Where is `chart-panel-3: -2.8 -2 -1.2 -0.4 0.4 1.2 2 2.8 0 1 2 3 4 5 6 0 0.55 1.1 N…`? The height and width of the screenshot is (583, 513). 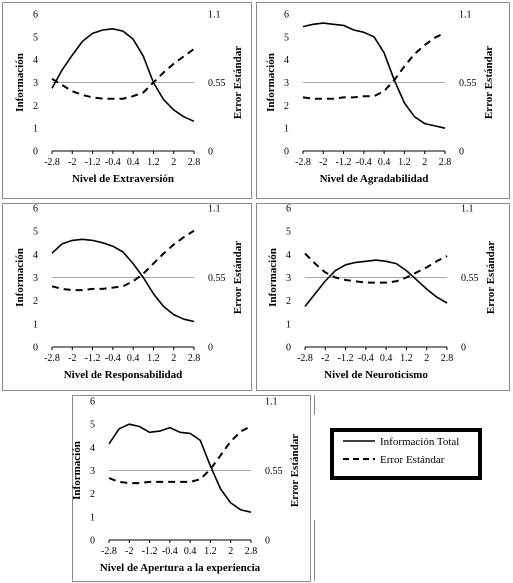 chart-panel-3: -2.8 -2 -1.2 -0.4 0.4 1.2 2 2.8 0 1 2 3 4 5 6 0 0.55 1.1 N… is located at coordinates (382, 293).